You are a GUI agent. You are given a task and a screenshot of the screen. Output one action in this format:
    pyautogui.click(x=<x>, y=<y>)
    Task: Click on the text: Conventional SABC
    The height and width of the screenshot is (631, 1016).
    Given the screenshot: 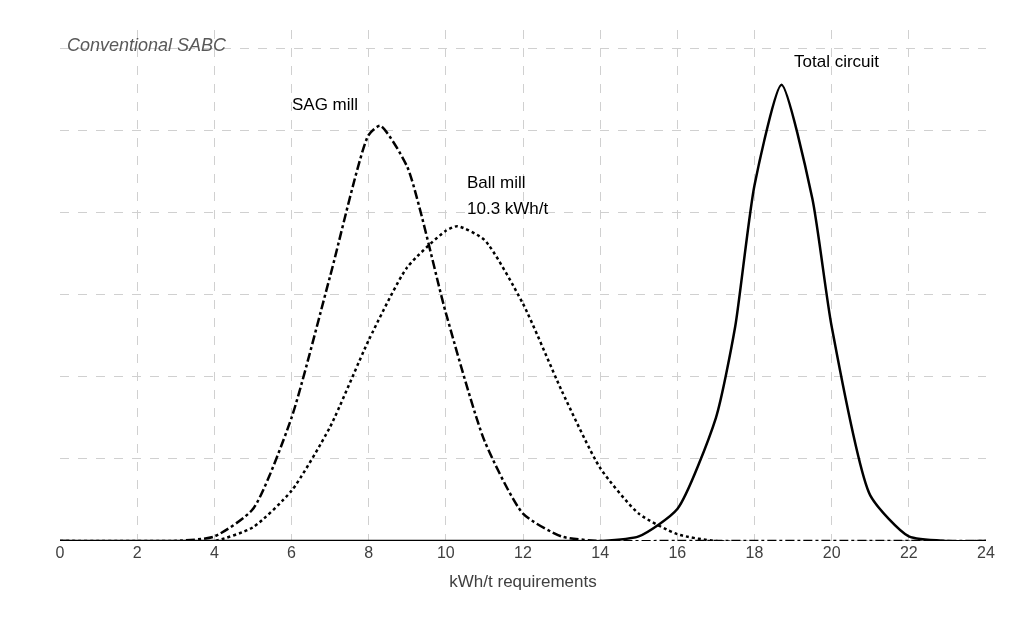 What is the action you would take?
    pyautogui.click(x=147, y=45)
    